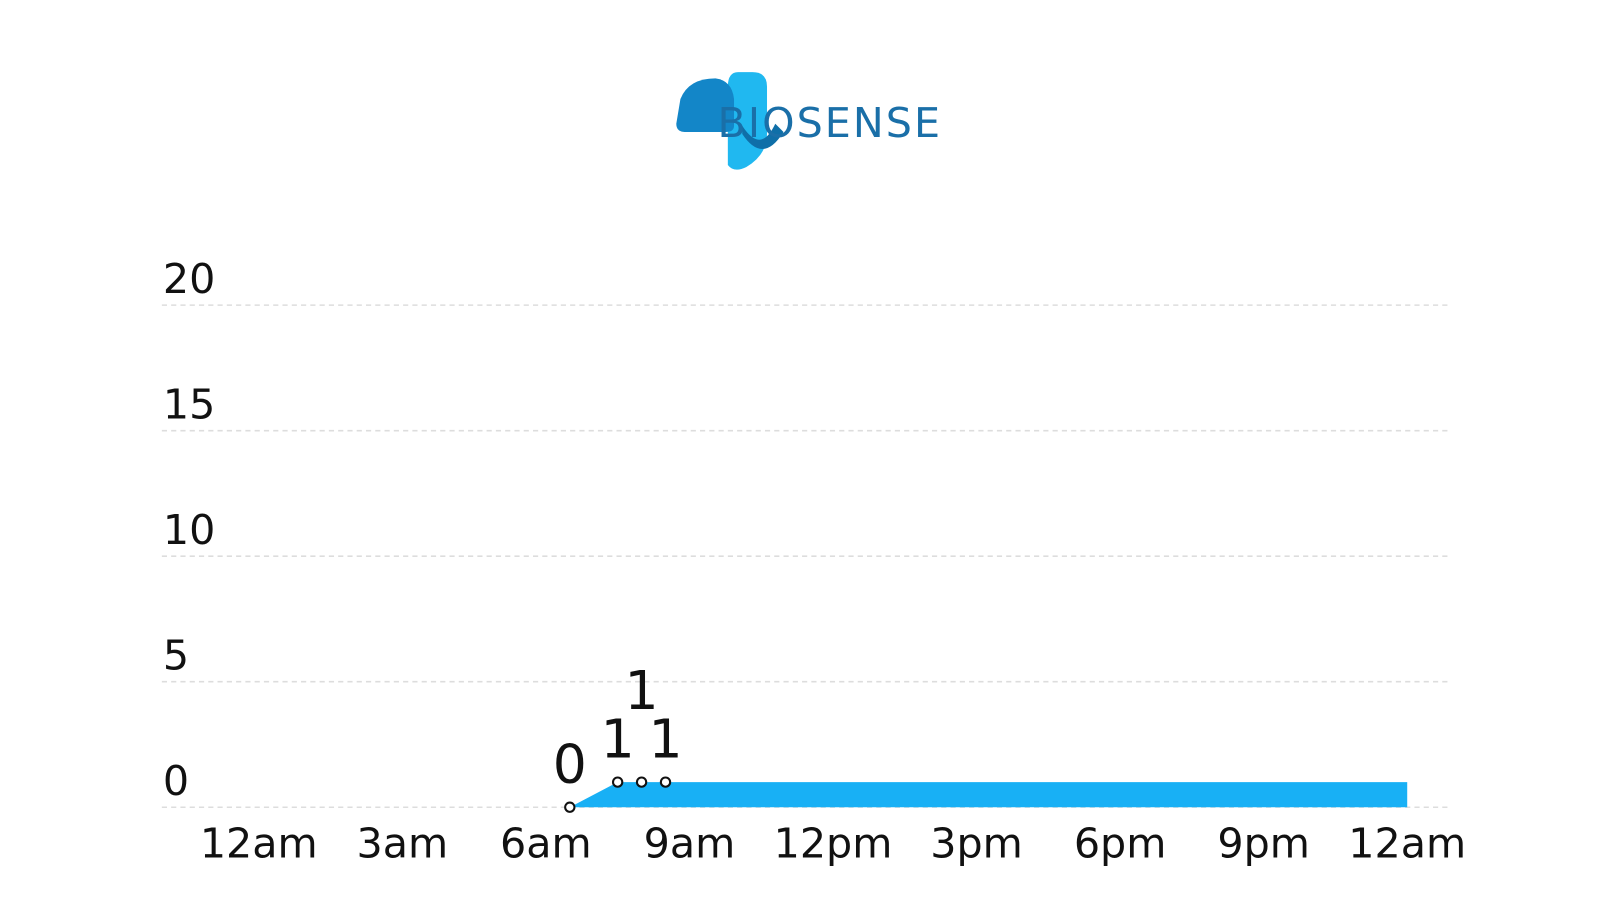  I want to click on x-tick-label: 3am, so click(402, 844).